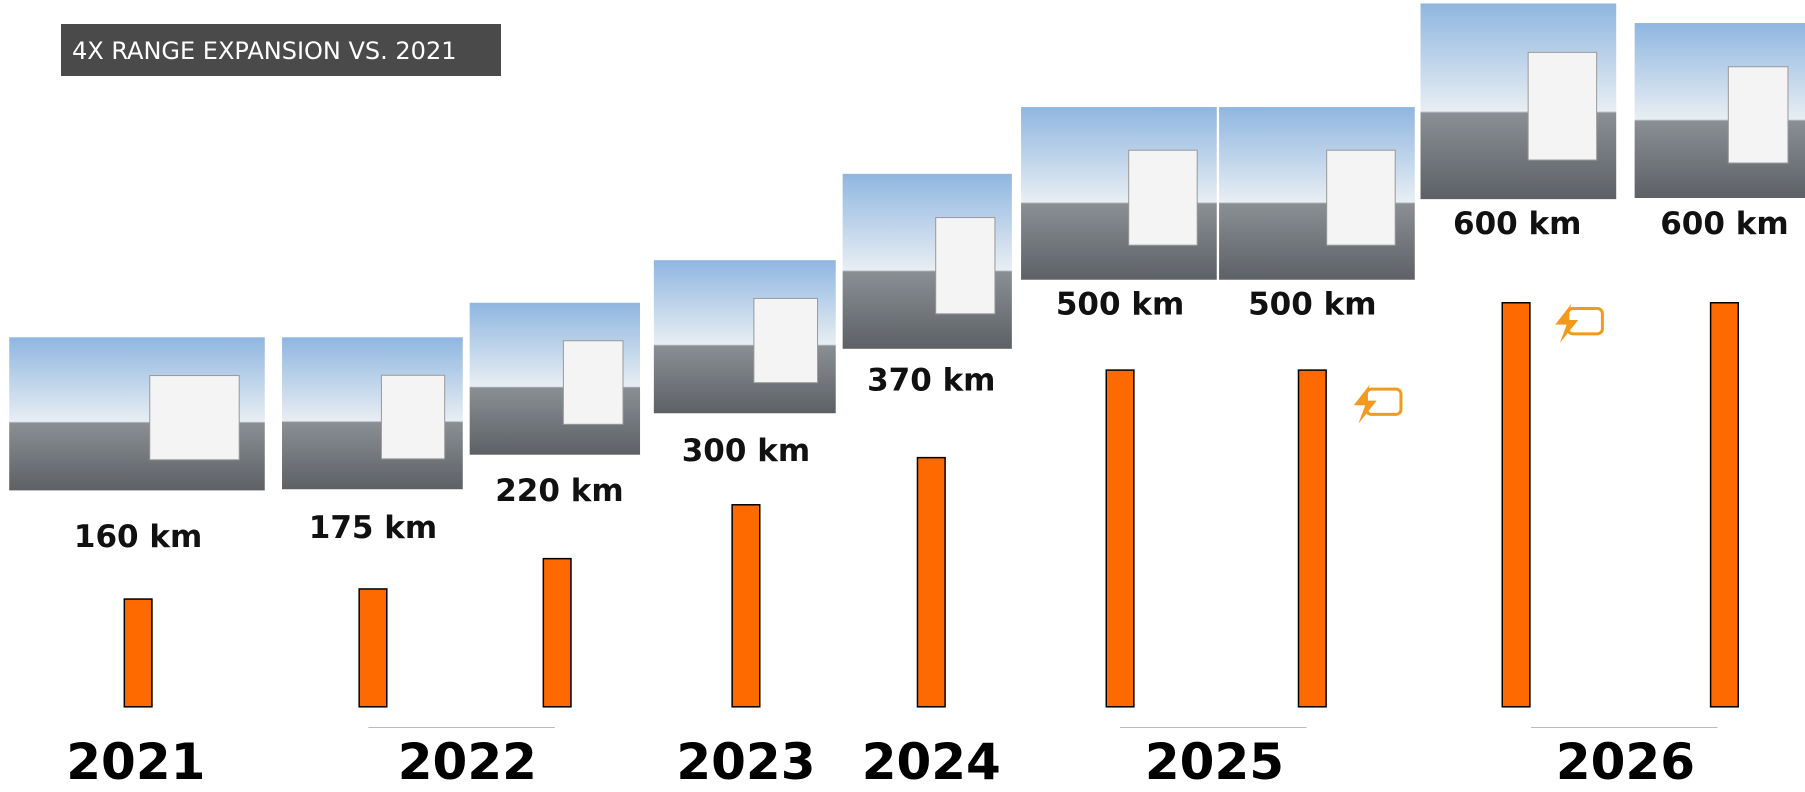  Describe the element at coordinates (1214, 762) in the screenshot. I see `year-label: 2025` at that location.